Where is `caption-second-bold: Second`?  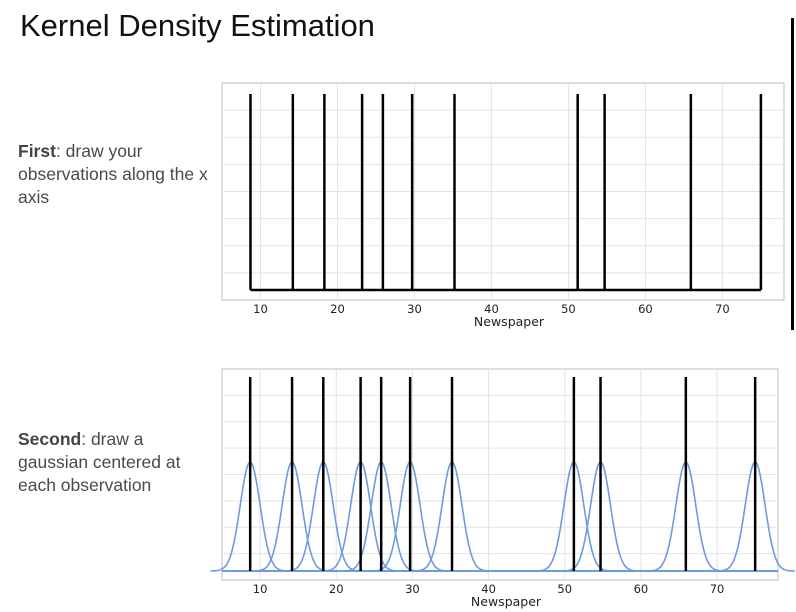 caption-second-bold: Second is located at coordinates (50, 439).